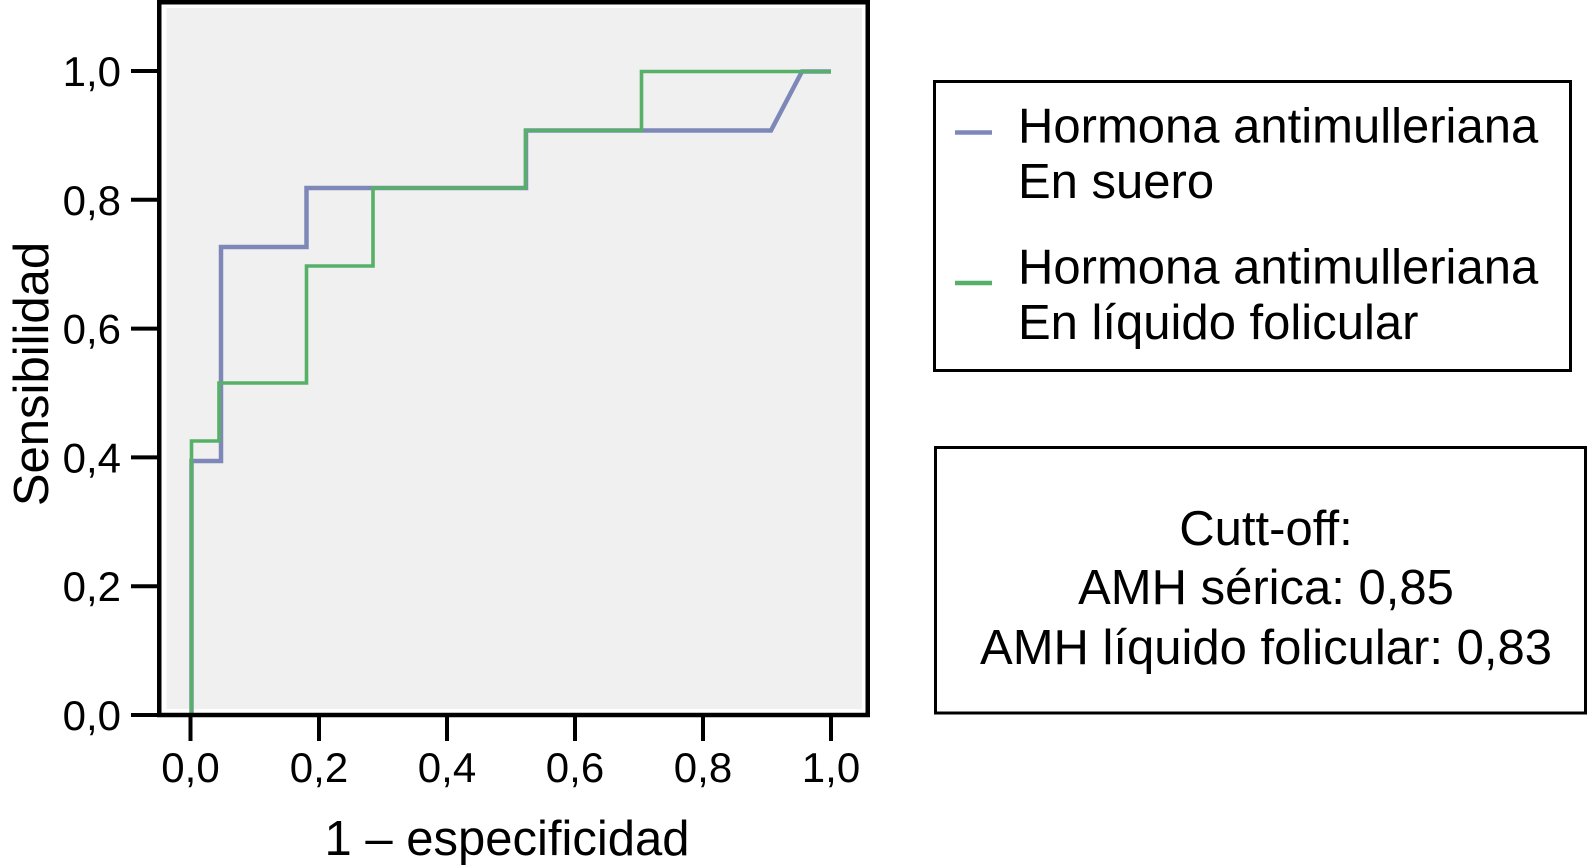 The height and width of the screenshot is (866, 1590). What do you see at coordinates (1116, 182) in the screenshot?
I see `svg-text: En suero` at bounding box center [1116, 182].